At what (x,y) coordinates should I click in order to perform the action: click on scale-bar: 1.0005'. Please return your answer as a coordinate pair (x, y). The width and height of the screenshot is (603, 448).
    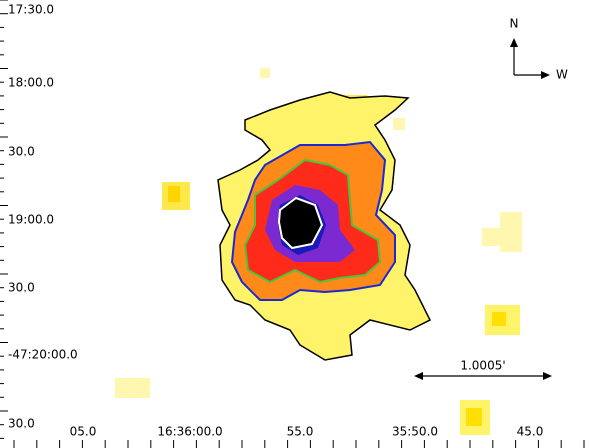
    Looking at the image, I should click on (483, 369).